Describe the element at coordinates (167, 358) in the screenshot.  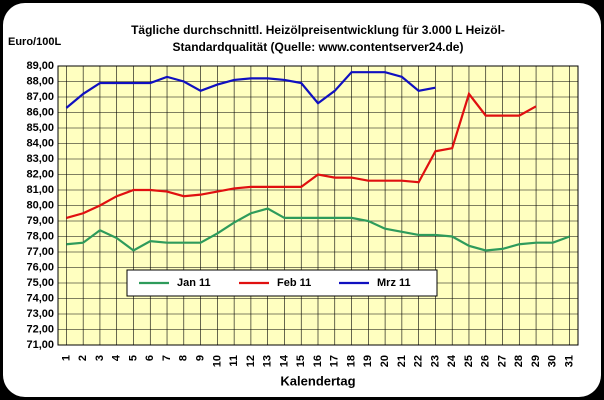
I see `x-tick-label: 7` at that location.